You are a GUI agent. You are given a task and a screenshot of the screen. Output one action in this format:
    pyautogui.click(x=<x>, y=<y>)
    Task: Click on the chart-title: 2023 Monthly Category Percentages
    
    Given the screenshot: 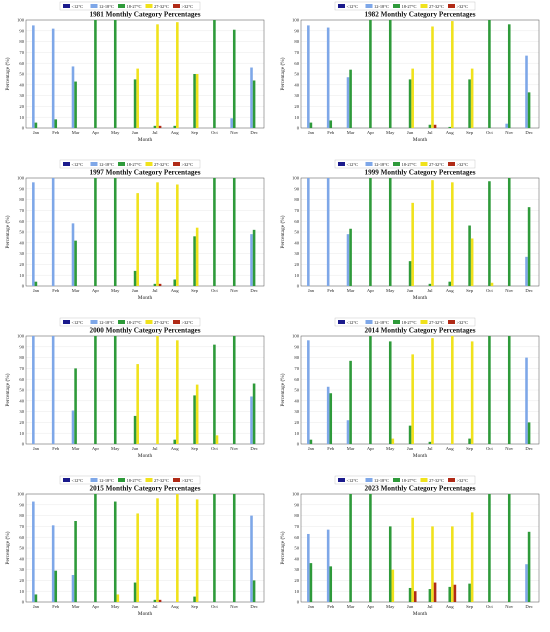 What is the action you would take?
    pyautogui.click(x=419, y=489)
    